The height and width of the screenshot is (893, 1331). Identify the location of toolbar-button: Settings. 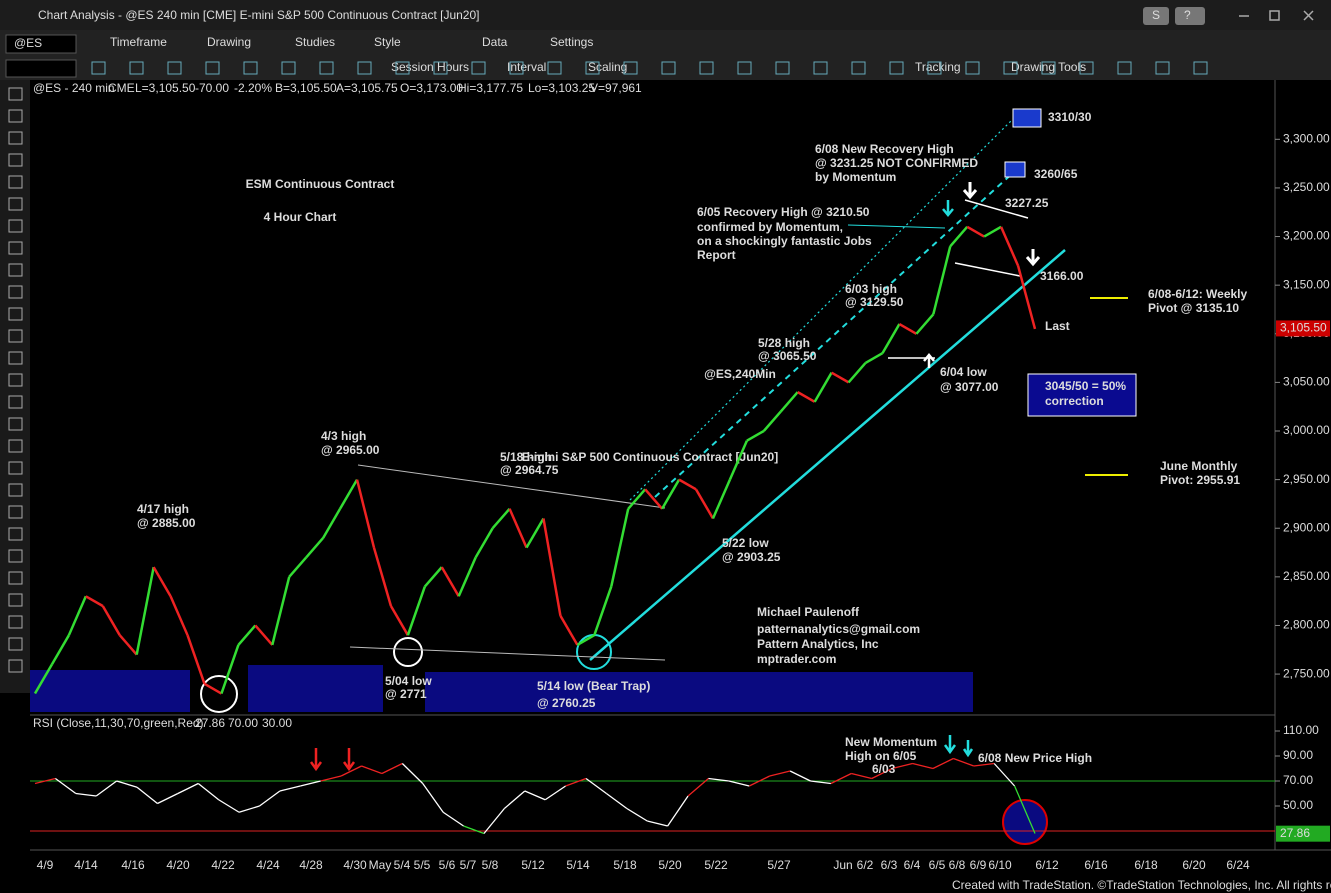
(571, 42).